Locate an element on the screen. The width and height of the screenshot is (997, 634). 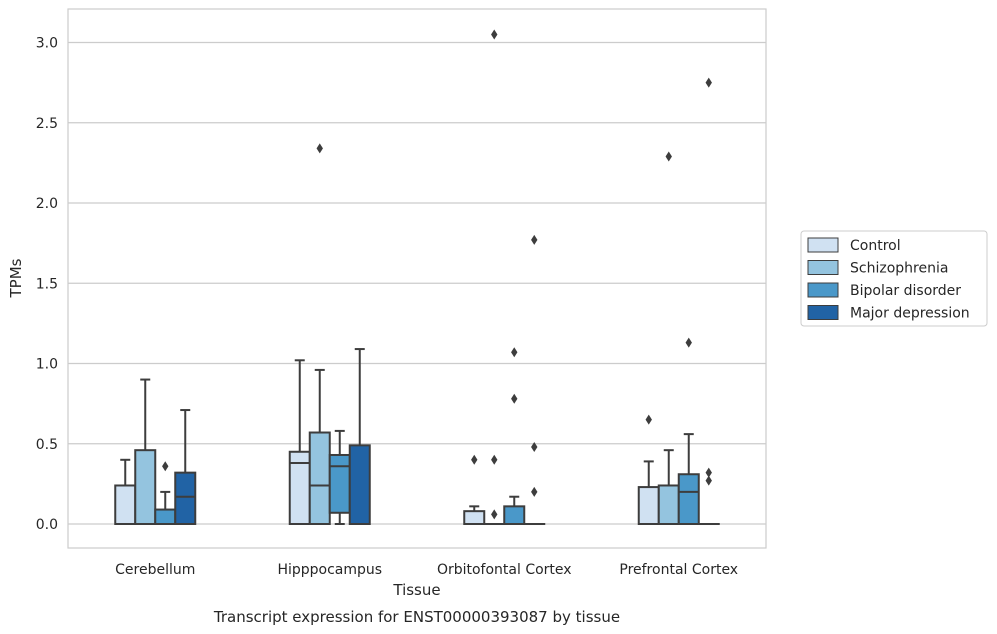
legend-frame is located at coordinates (894, 278).